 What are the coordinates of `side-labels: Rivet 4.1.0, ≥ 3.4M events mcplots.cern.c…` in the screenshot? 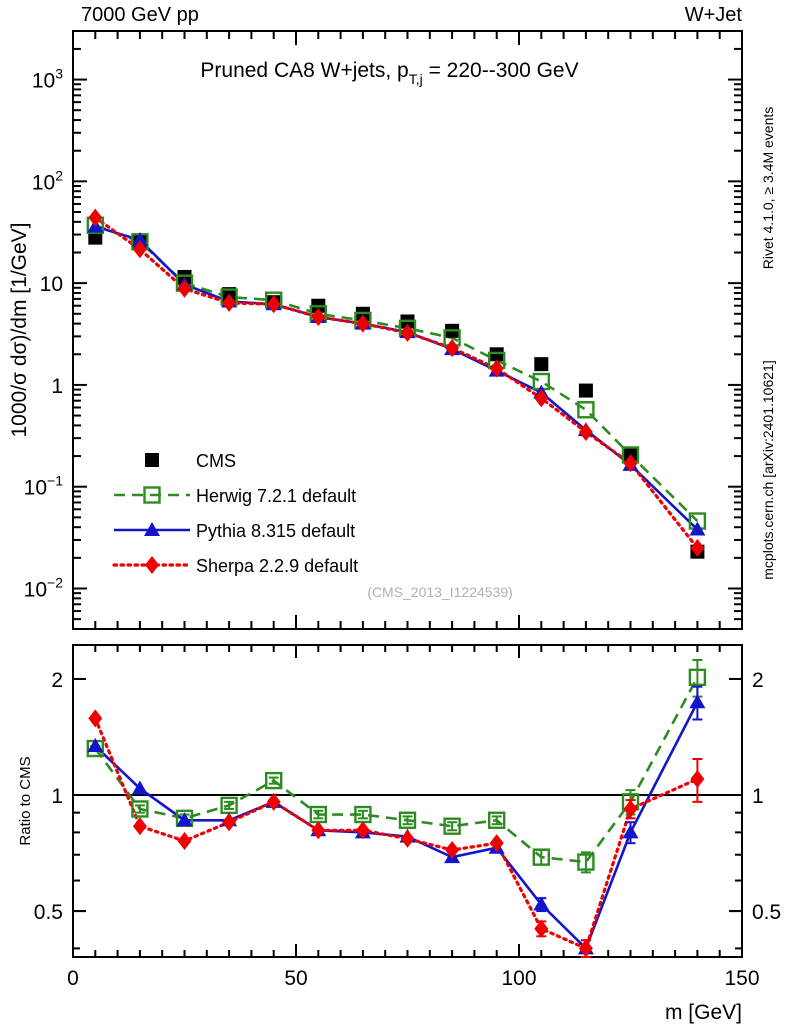 It's located at (768, 343).